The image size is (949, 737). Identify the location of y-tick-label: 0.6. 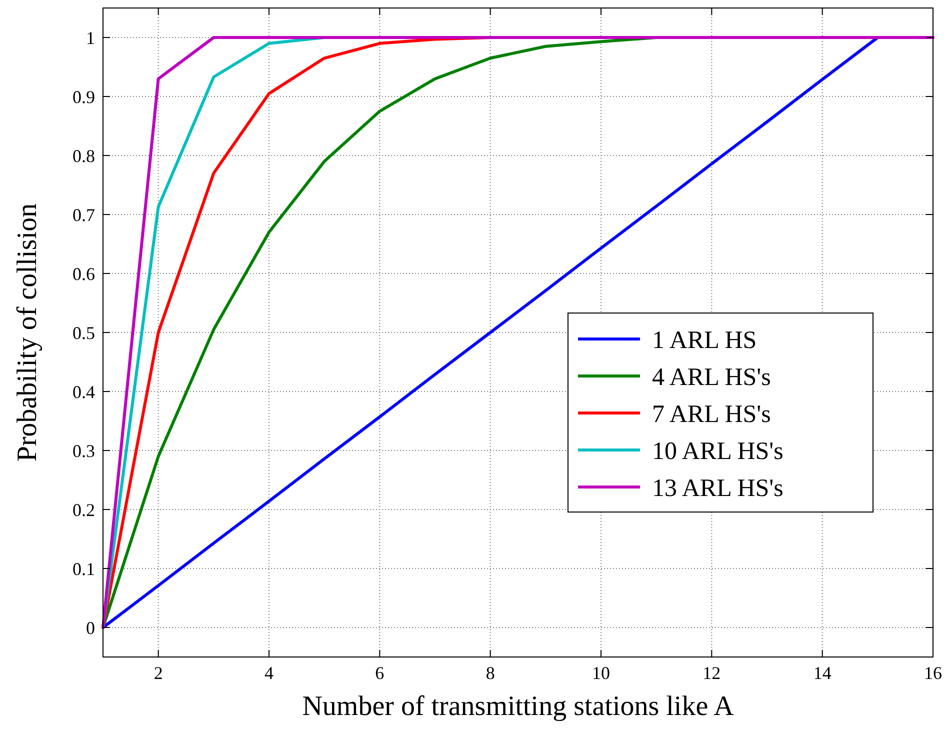
(83, 274).